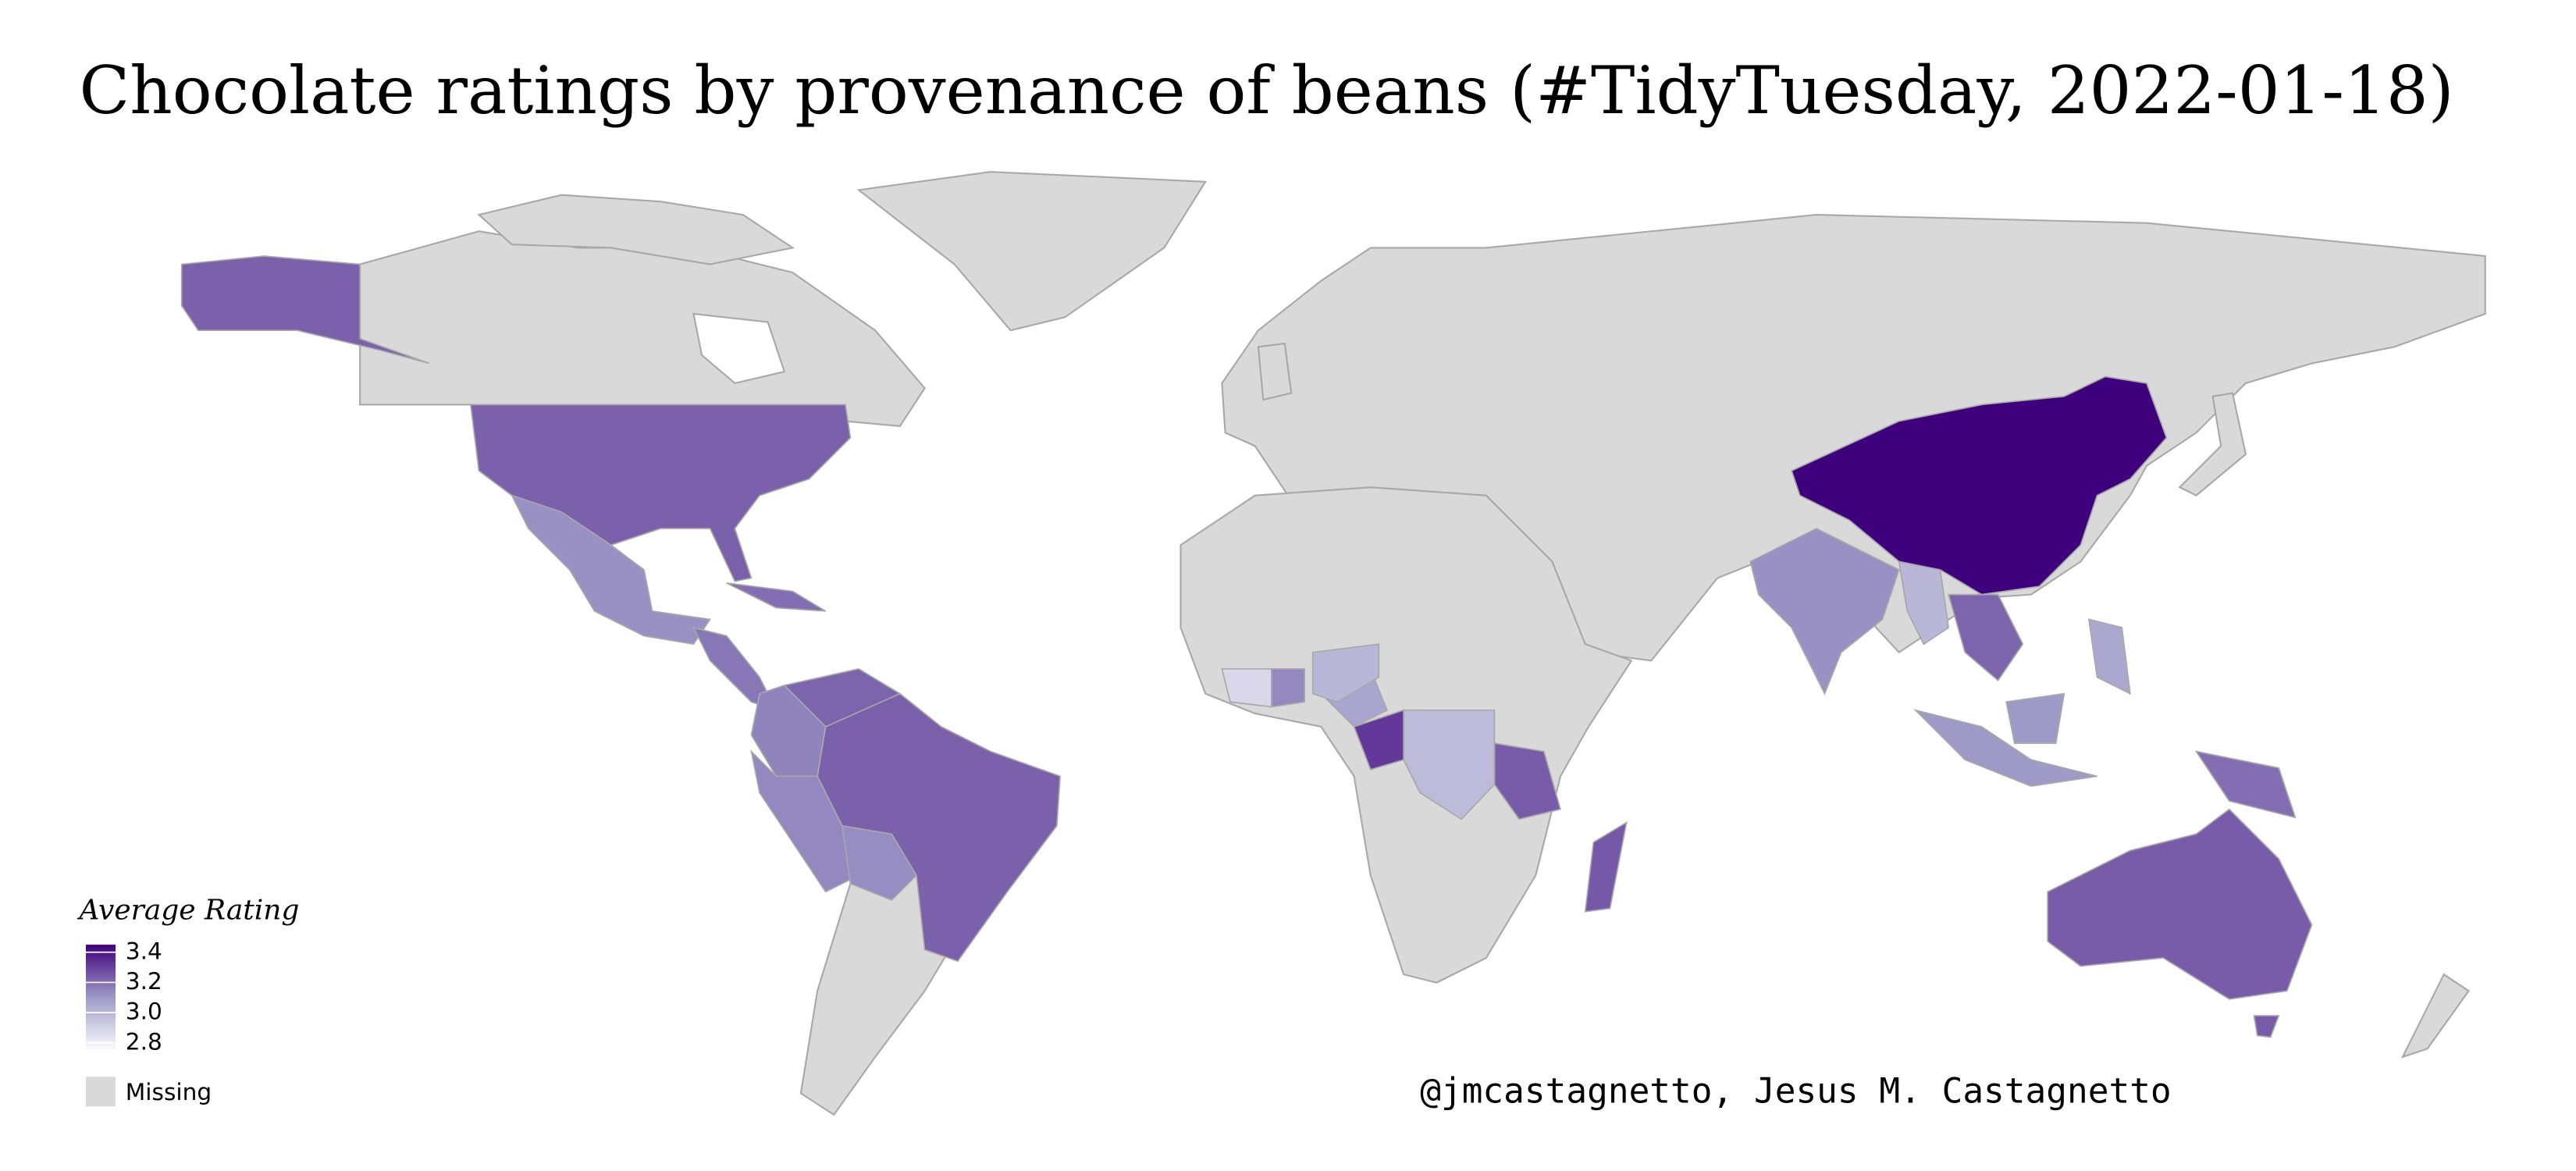 The image size is (2576, 1171). Describe the element at coordinates (144, 1011) in the screenshot. I see `legend-tick-label: 3.0` at that location.